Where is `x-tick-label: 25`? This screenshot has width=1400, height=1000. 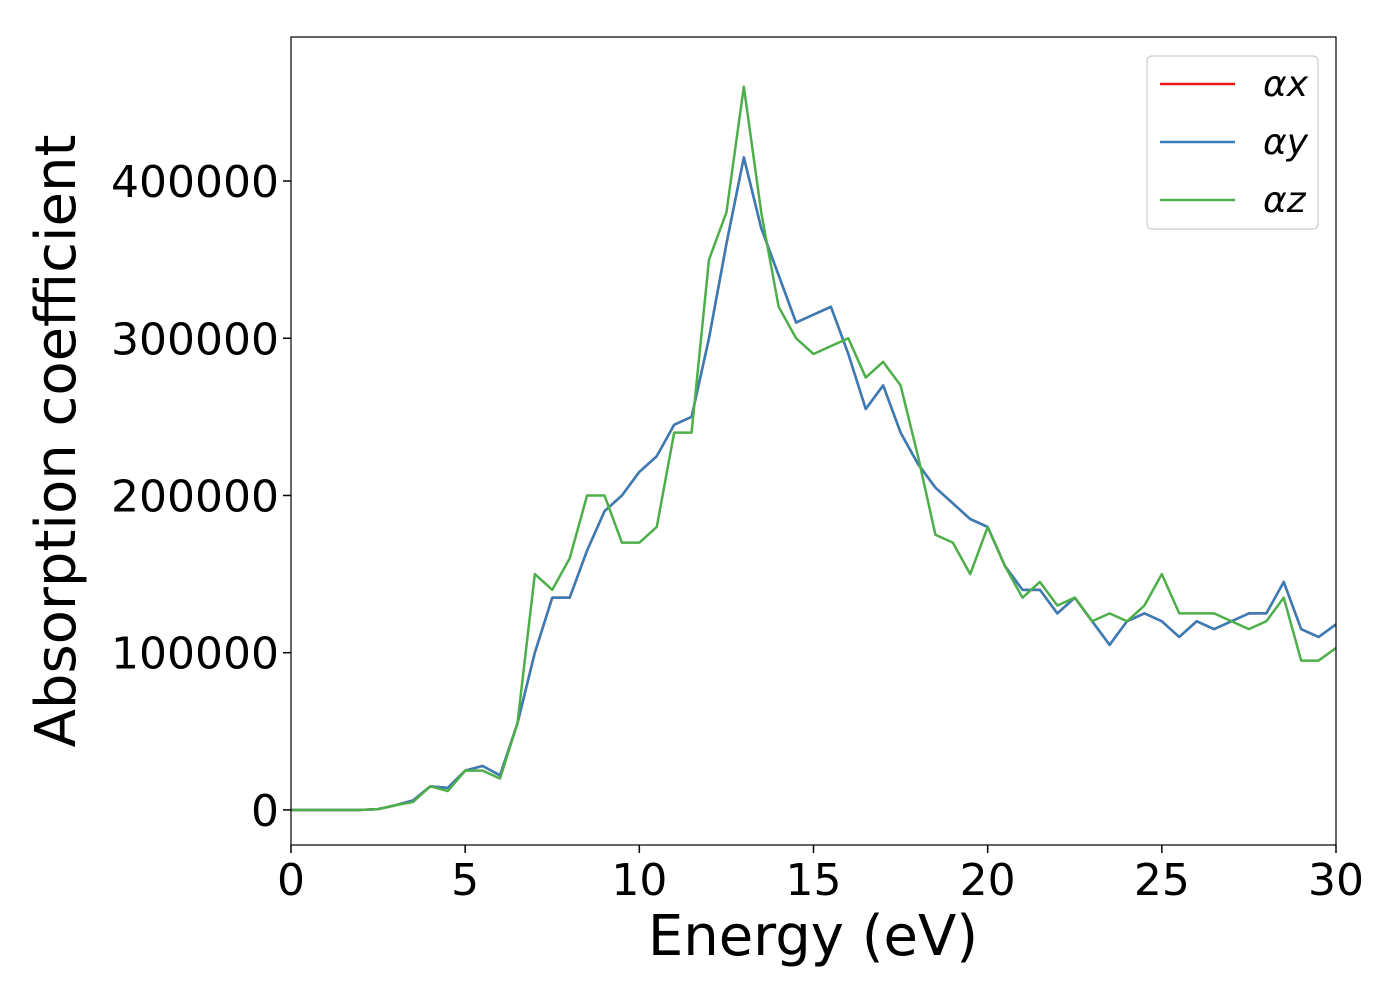
x-tick-label: 25 is located at coordinates (1162, 880).